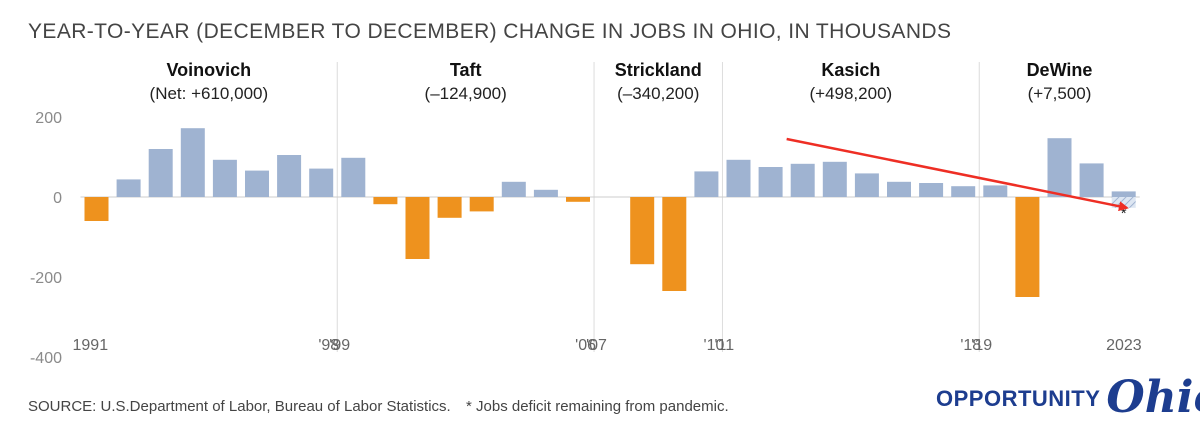 This screenshot has height=445, width=1200. Describe the element at coordinates (481, 204) in the screenshot. I see `bar-2003` at that location.